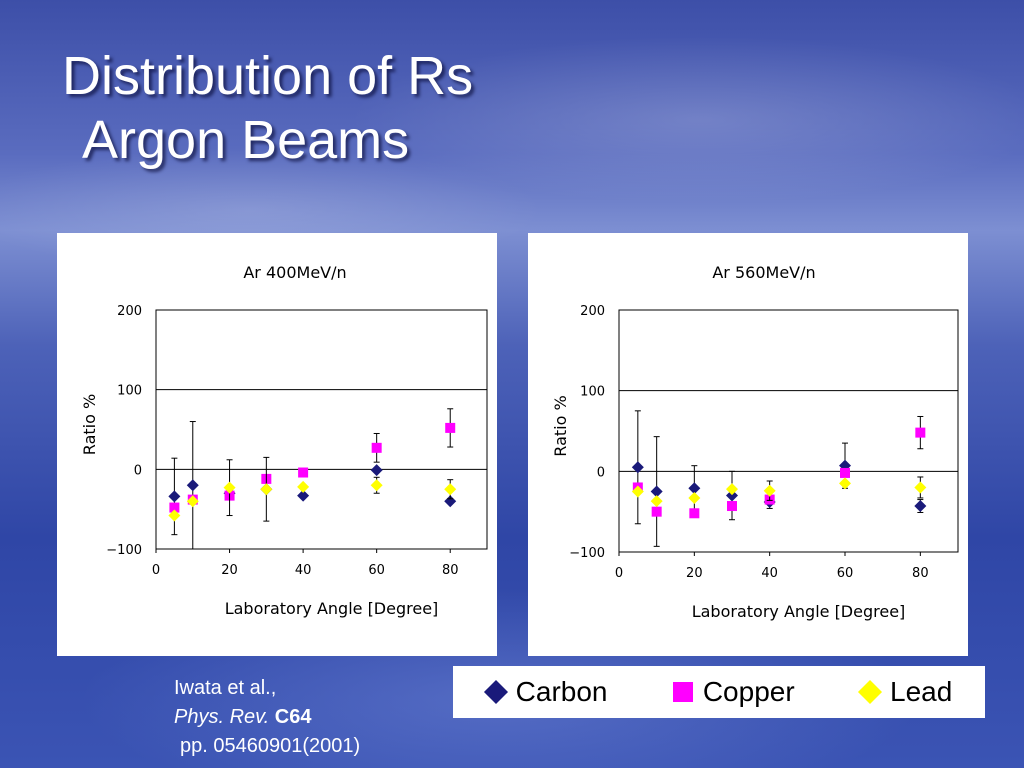  Describe the element at coordinates (294, 272) in the screenshot. I see `chart-title: Ar 400MeV/n` at that location.